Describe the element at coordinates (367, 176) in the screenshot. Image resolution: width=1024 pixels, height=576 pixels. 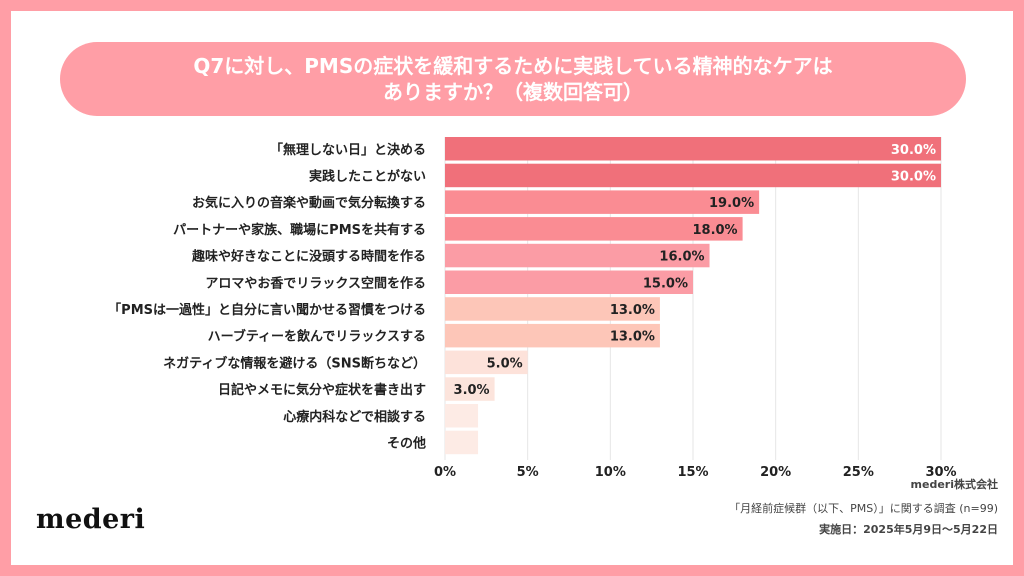
I see `category-label: 実践したことがない` at that location.